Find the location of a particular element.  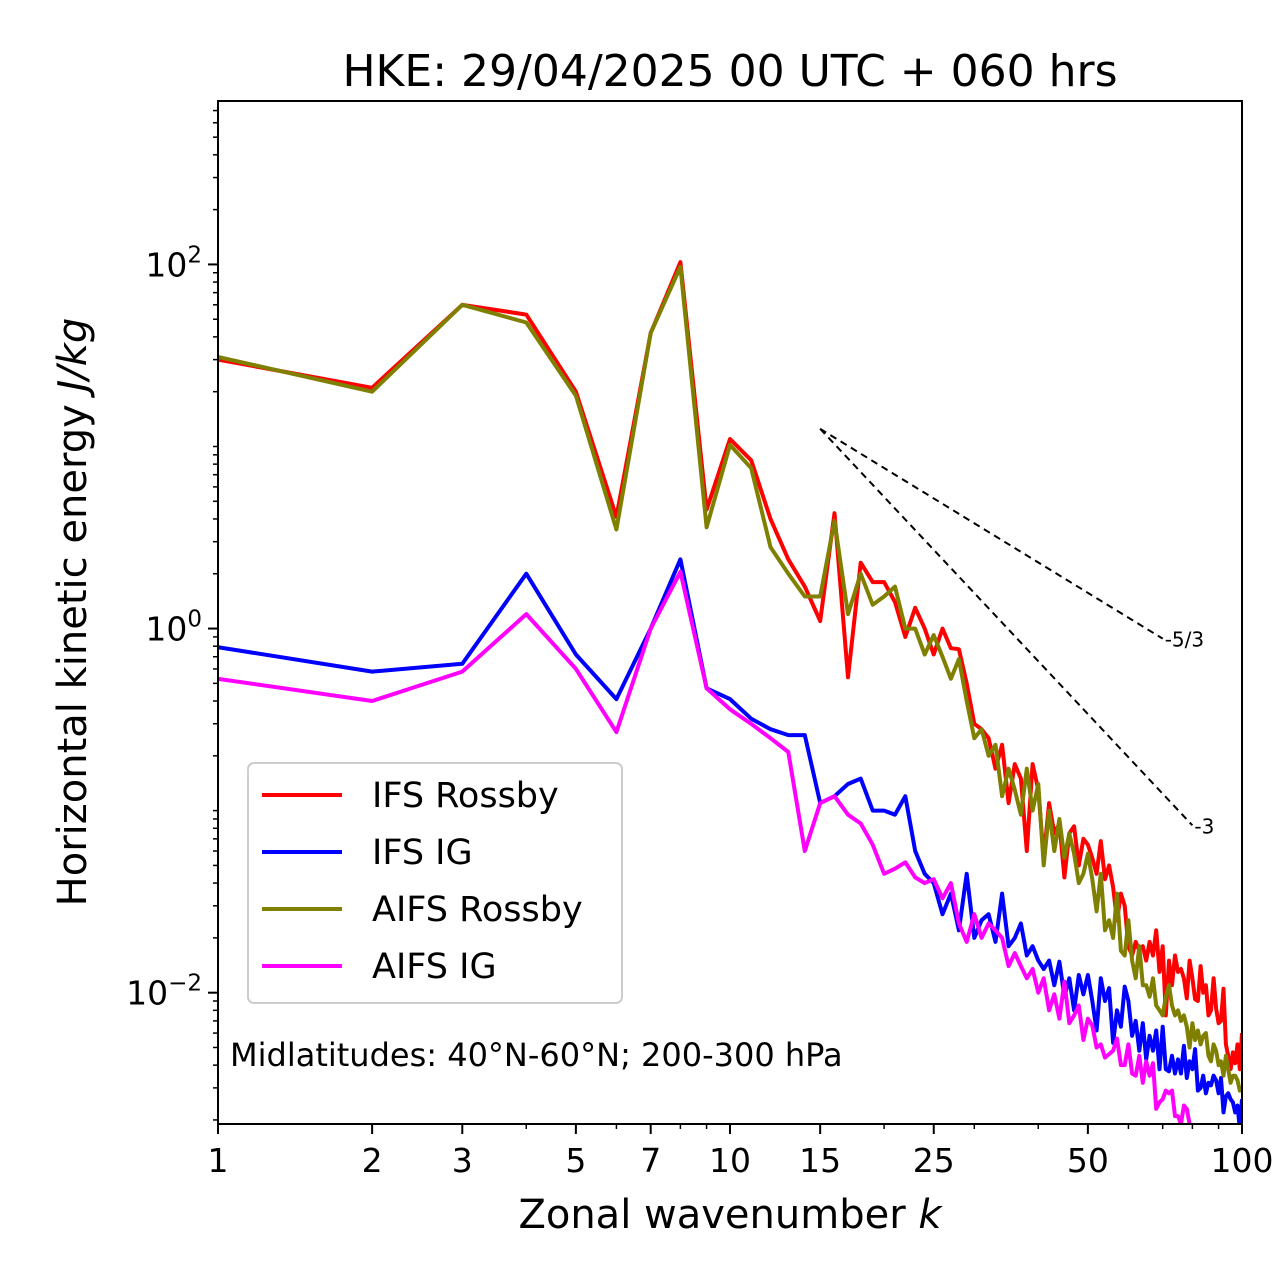

y-tick-label-1: 10⁰ is located at coordinates (173, 628).